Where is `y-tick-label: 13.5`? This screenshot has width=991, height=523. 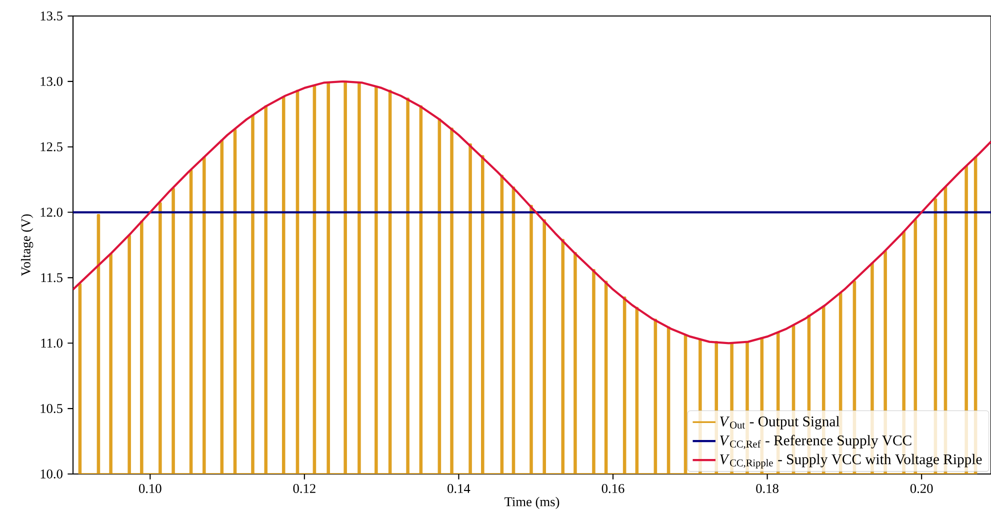 y-tick-label: 13.5 is located at coordinates (51, 15).